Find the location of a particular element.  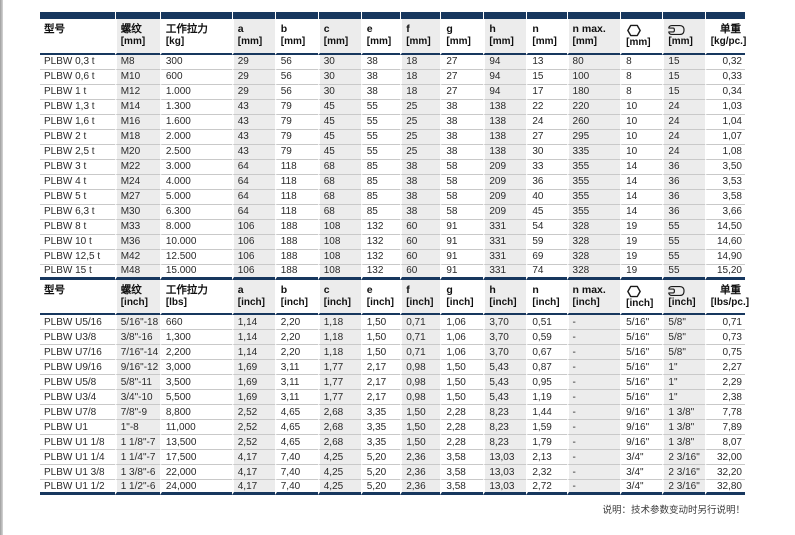

cell-e: 85 is located at coordinates (380, 197).